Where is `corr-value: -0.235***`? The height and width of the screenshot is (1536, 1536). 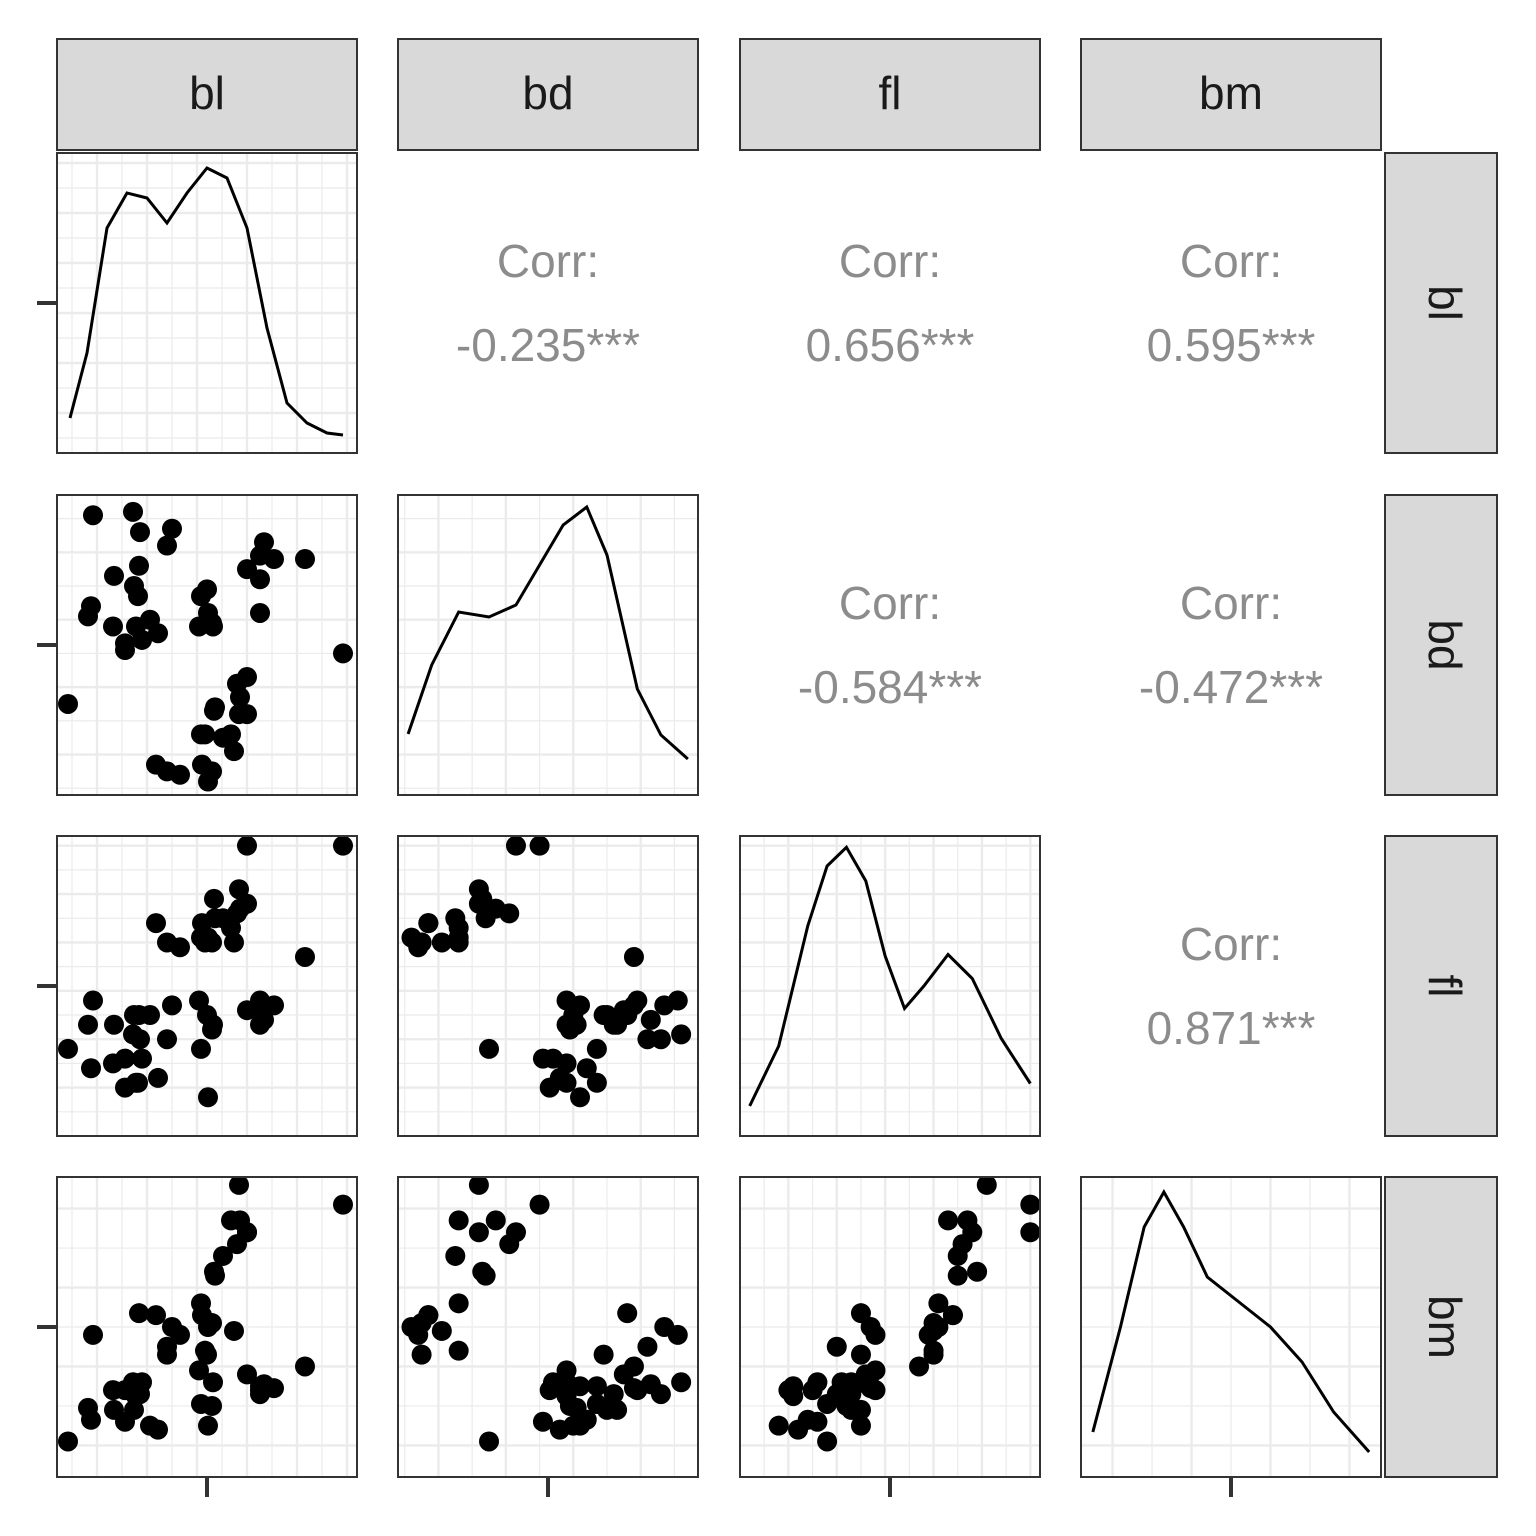
corr-value: -0.235*** is located at coordinates (548, 345).